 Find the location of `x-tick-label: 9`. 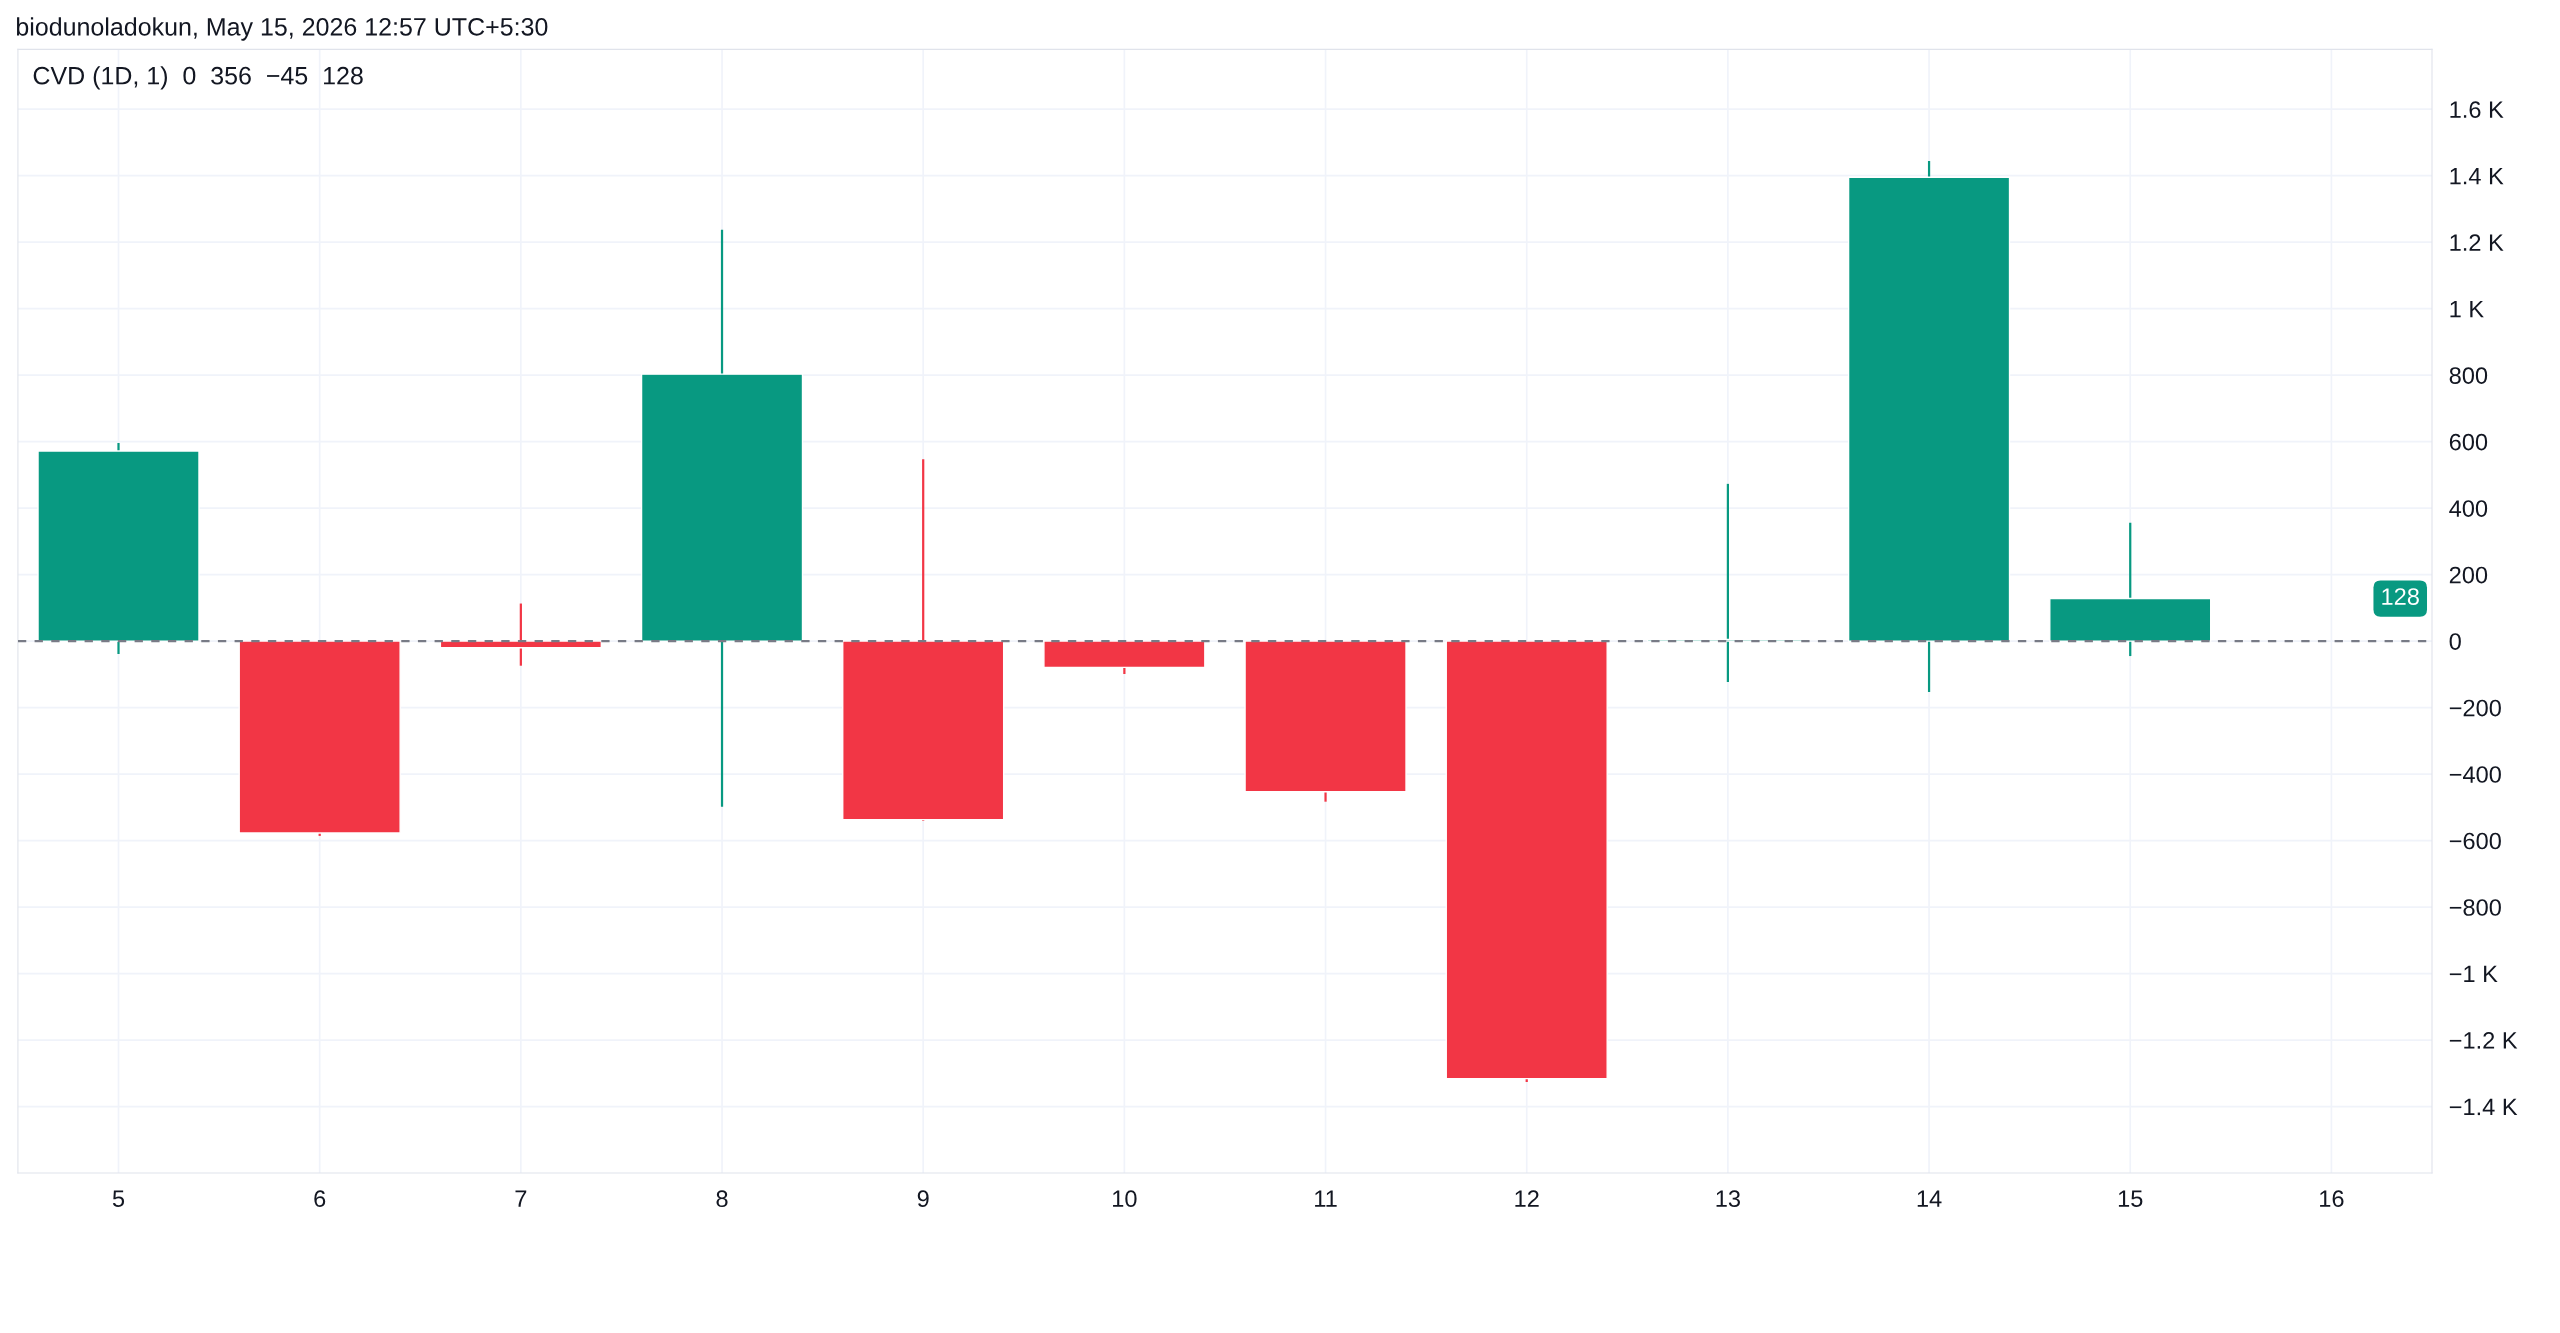

x-tick-label: 9 is located at coordinates (923, 1199).